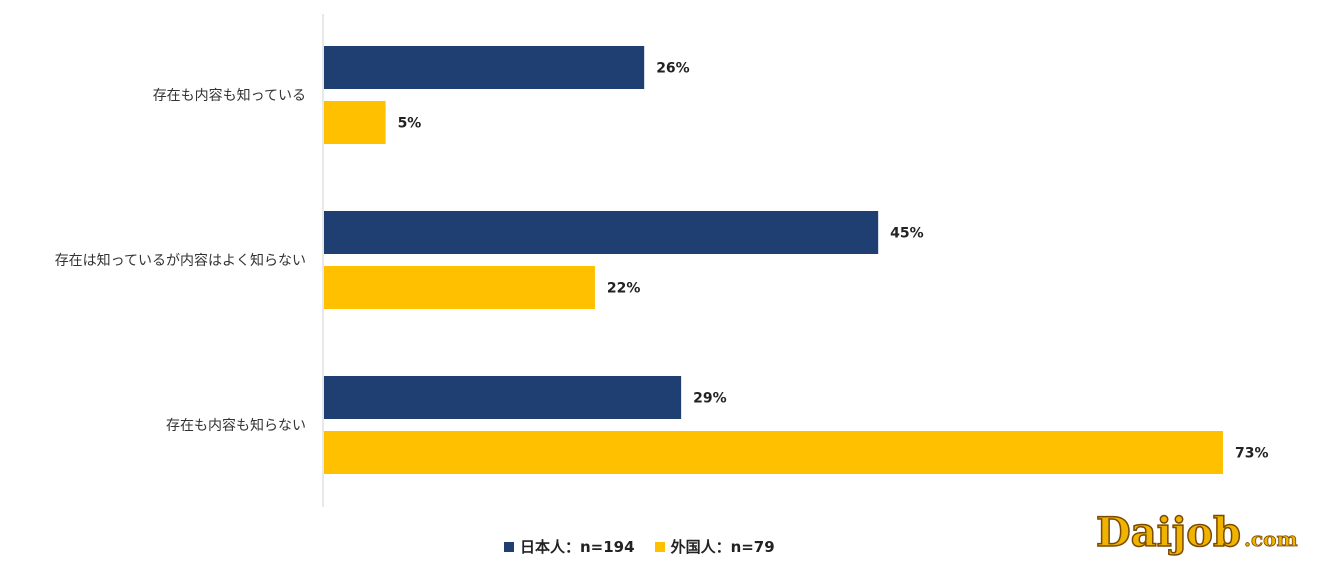 This screenshot has height=561, width=1317. I want to click on legend-item-foreign: 外国人：n=79, so click(714, 546).